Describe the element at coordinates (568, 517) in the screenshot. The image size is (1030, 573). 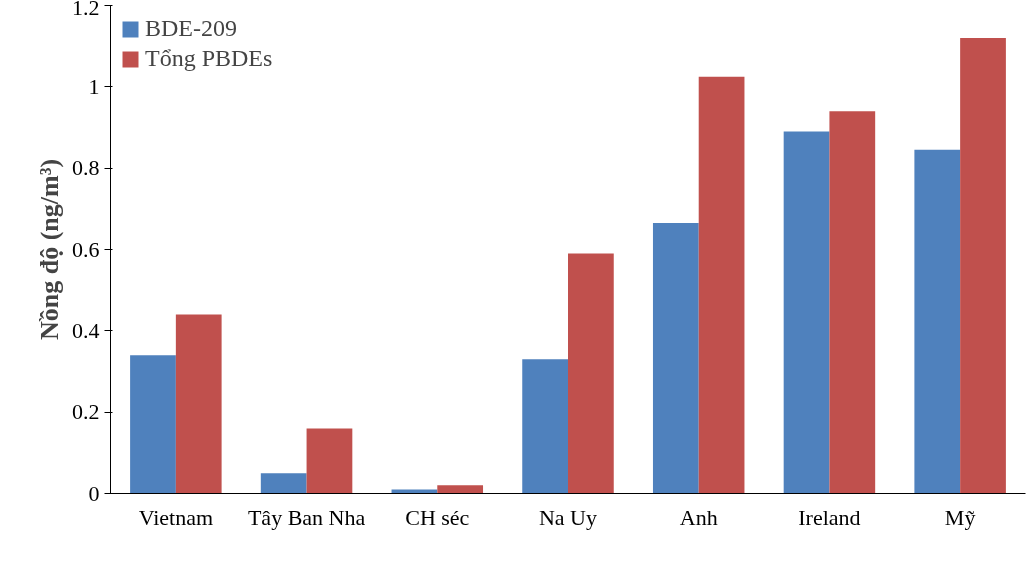
I see `x-tick-label: Na Uy` at that location.